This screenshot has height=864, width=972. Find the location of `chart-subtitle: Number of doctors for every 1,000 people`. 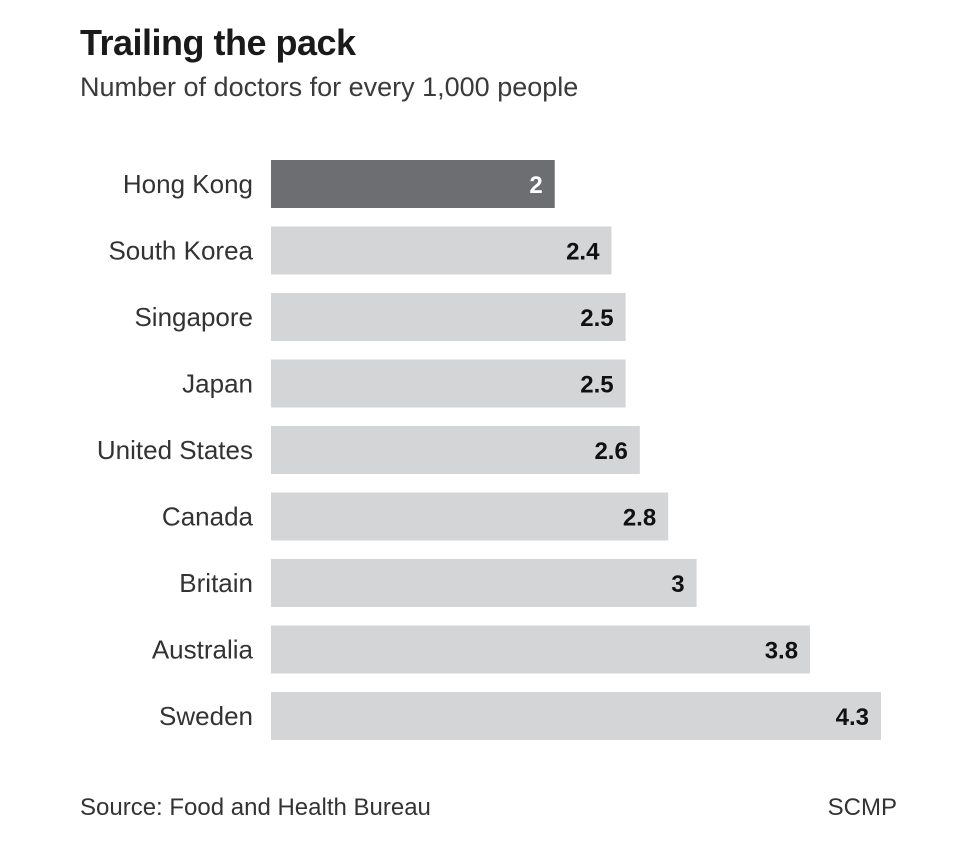

chart-subtitle: Number of doctors for every 1,000 people is located at coordinates (329, 87).